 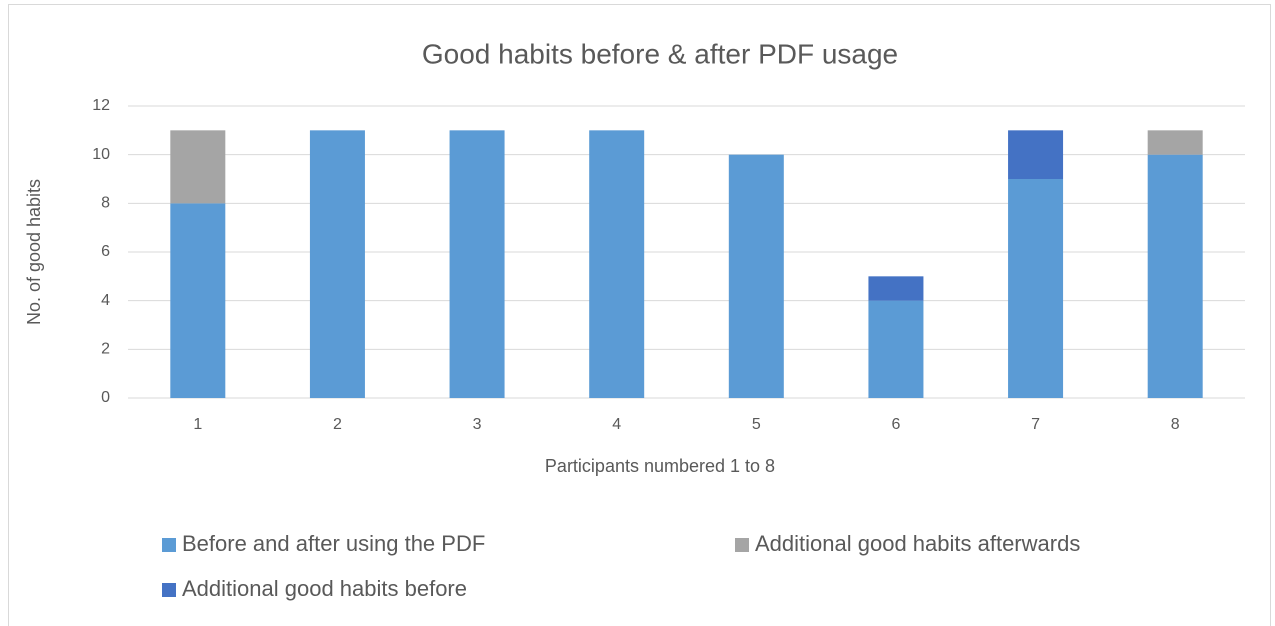 I want to click on y-tick-label: 0, so click(x=105, y=397).